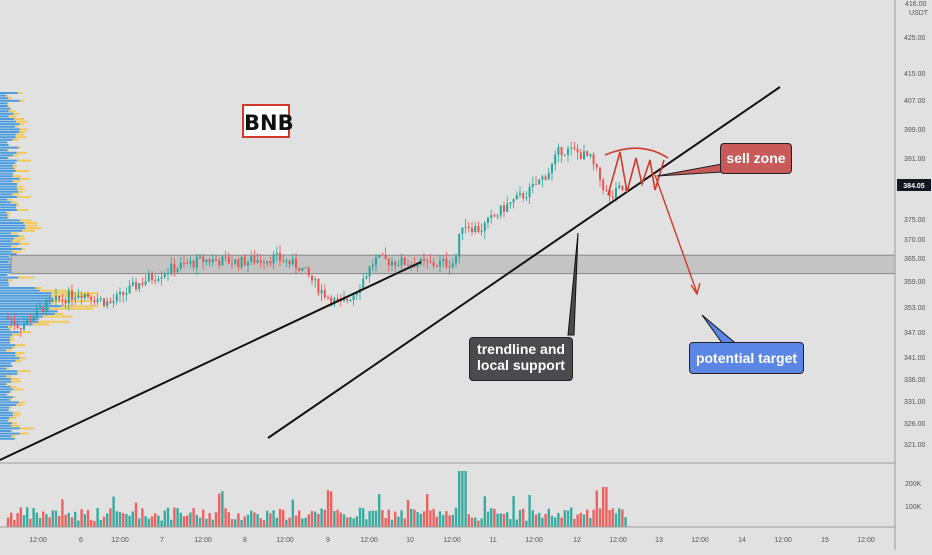  What do you see at coordinates (328, 540) in the screenshot?
I see `time-axis-tick: 9` at bounding box center [328, 540].